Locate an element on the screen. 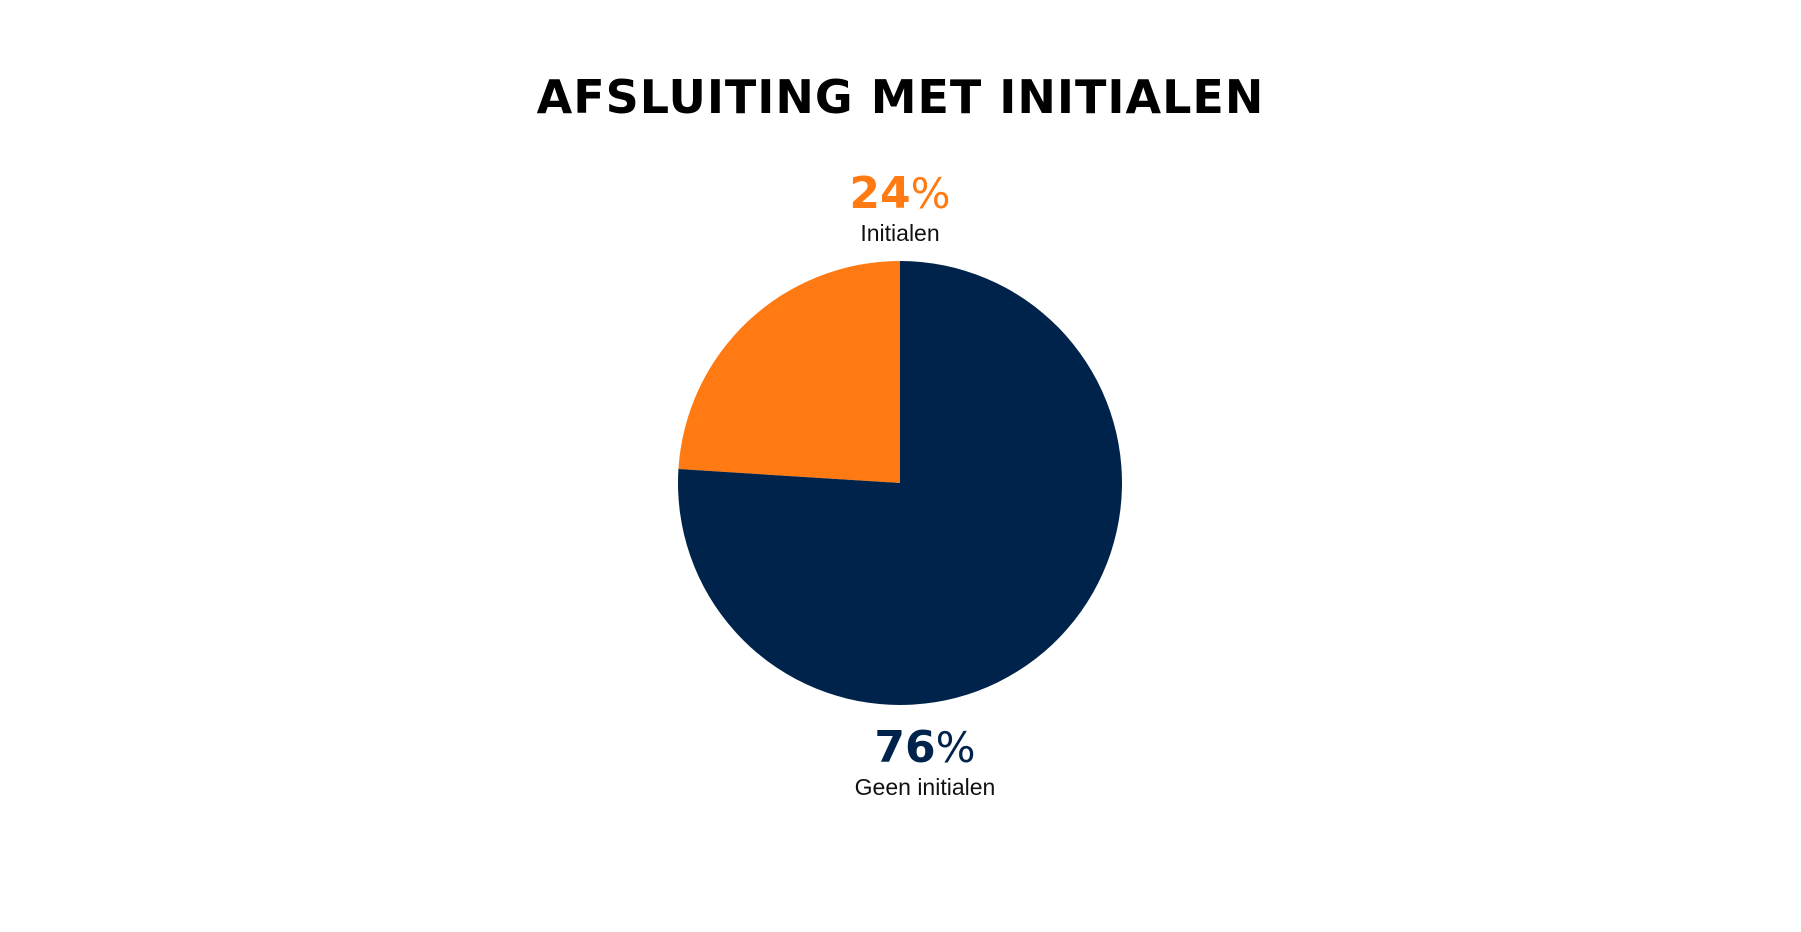 The image size is (1801, 932). pie-slice-initialen is located at coordinates (789, 372).